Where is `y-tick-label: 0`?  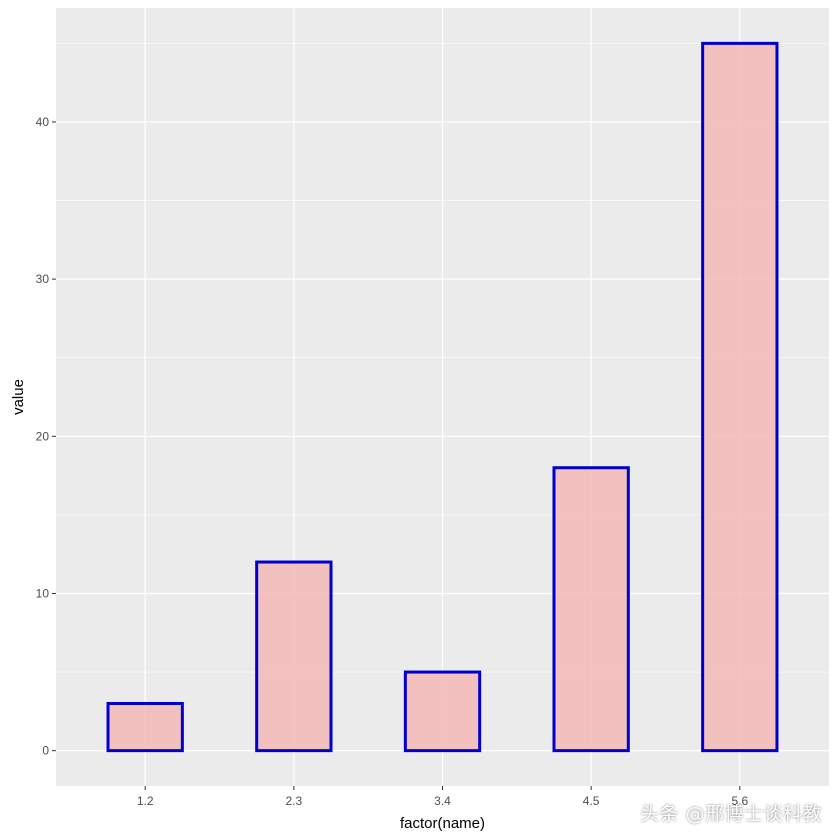 y-tick-label: 0 is located at coordinates (45, 751).